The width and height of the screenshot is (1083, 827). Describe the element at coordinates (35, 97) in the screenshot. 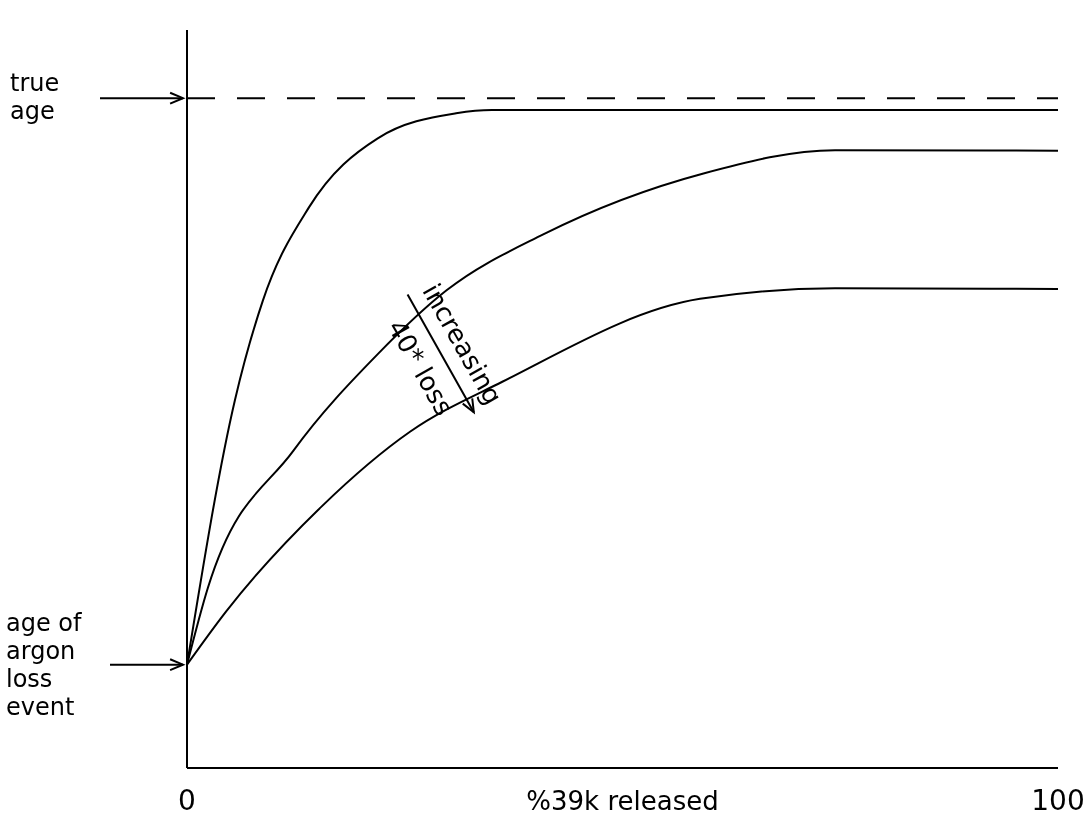

I see `ref-line-label: true age` at that location.